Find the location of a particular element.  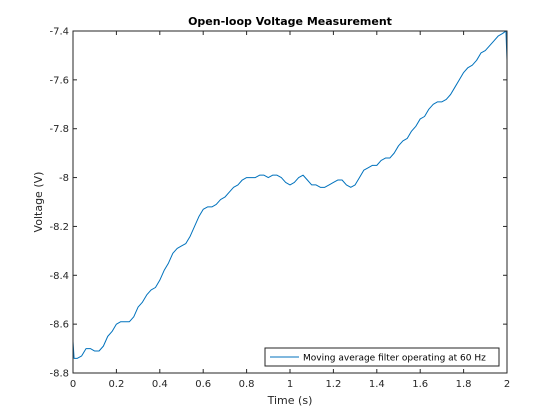

legend-box is located at coordinates (382, 357).